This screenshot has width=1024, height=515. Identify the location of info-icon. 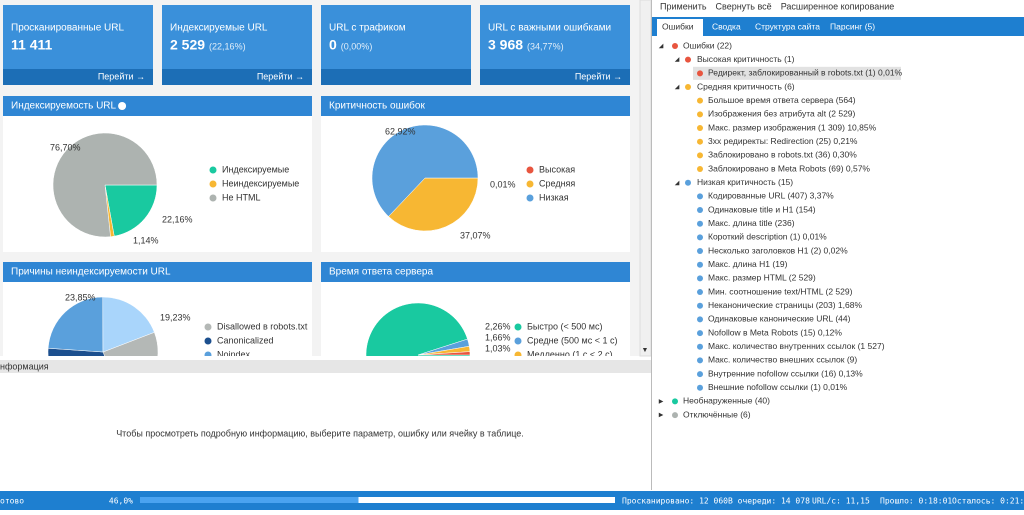
(122, 106).